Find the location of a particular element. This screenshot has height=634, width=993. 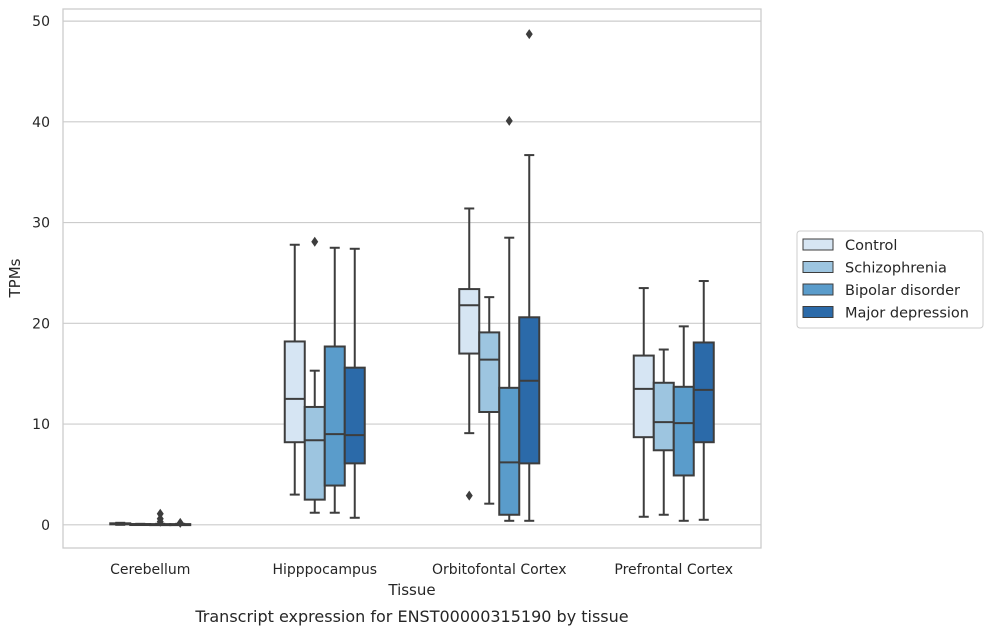

y-tick-label: 30 is located at coordinates (41, 224).